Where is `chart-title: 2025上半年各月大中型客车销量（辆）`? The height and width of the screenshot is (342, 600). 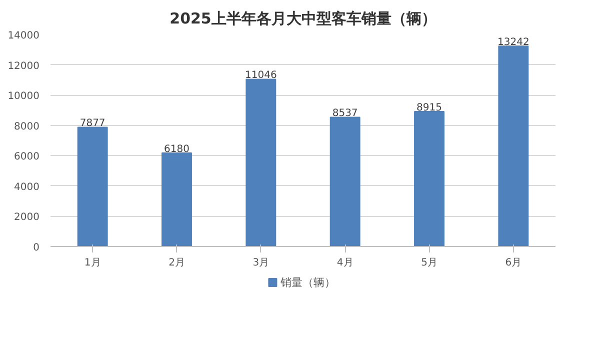
chart-title: 2025上半年各月大中型客车销量（辆） is located at coordinates (303, 19).